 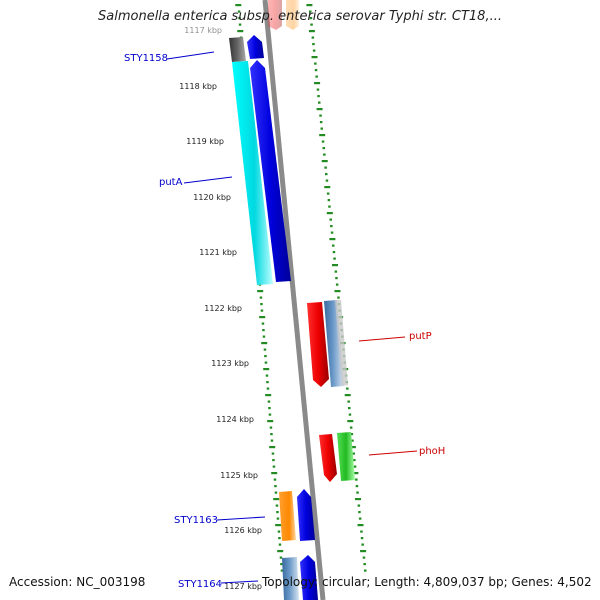 What do you see at coordinates (196, 520) in the screenshot?
I see `gene-label-sty1163: STY1163` at bounding box center [196, 520].